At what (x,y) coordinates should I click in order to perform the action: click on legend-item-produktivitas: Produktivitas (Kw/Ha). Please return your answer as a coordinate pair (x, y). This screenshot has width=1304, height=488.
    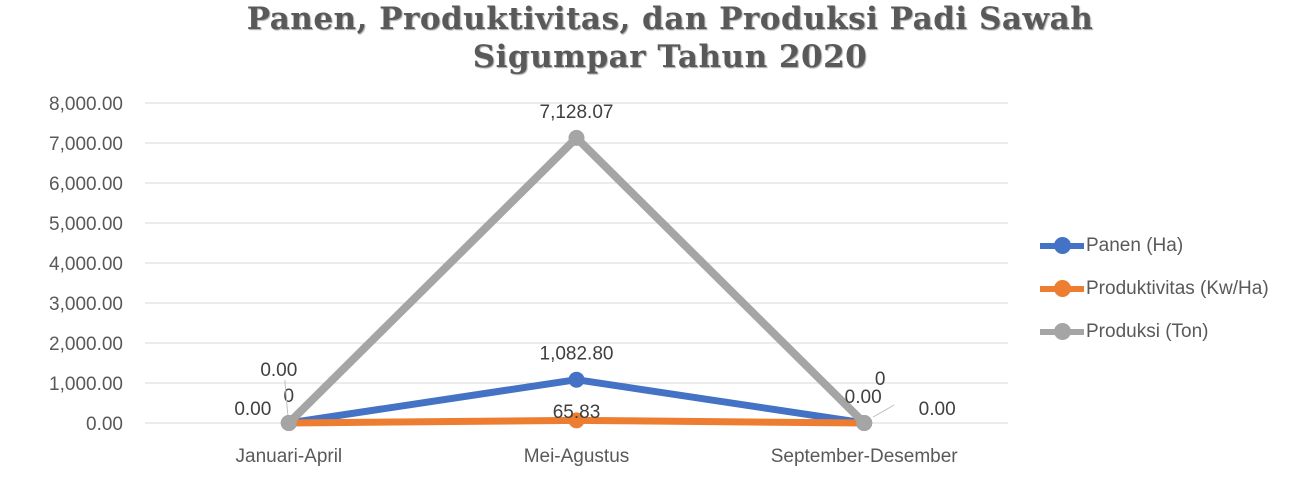
    Looking at the image, I should click on (1154, 288).